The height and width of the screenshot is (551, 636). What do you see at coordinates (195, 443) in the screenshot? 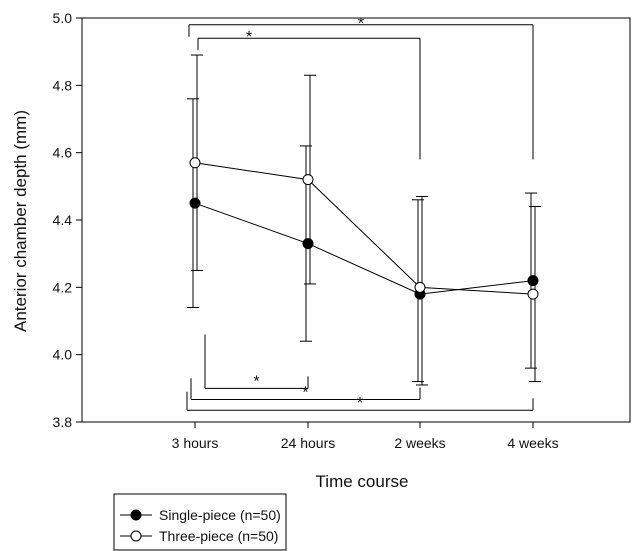
I see `x-tick-label: 3 hours` at bounding box center [195, 443].